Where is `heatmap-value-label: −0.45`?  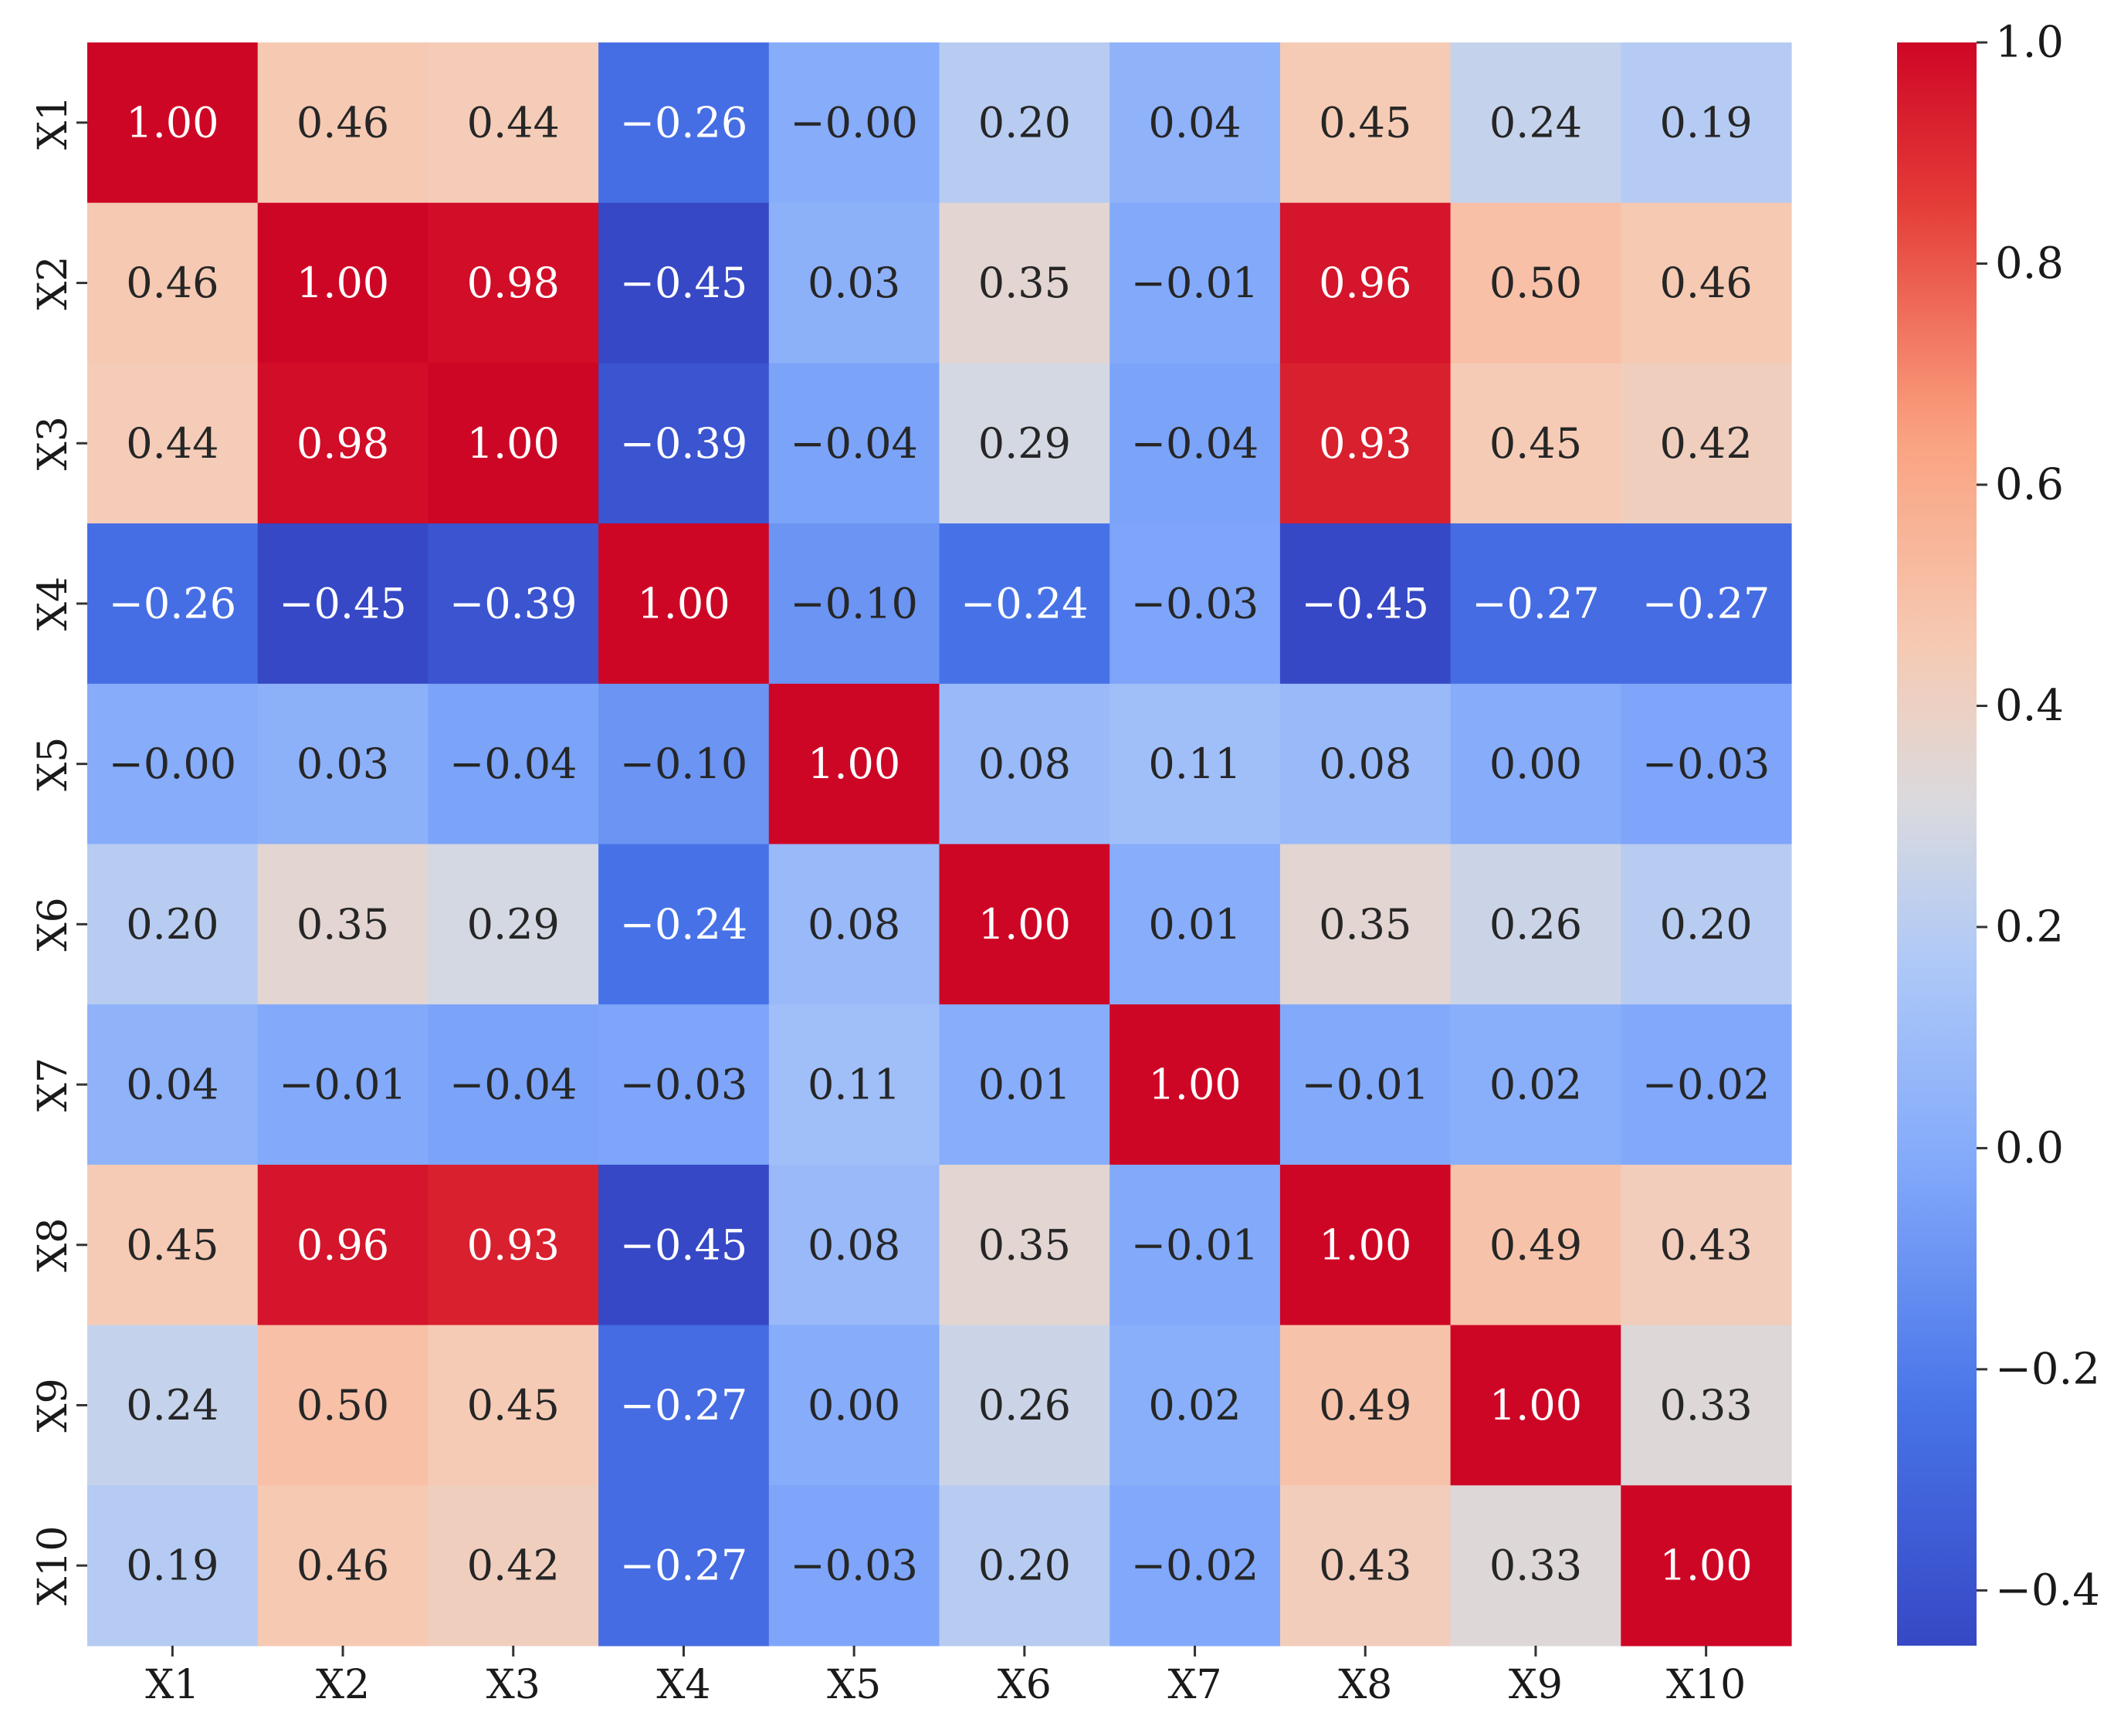 heatmap-value-label: −0.45 is located at coordinates (683, 283).